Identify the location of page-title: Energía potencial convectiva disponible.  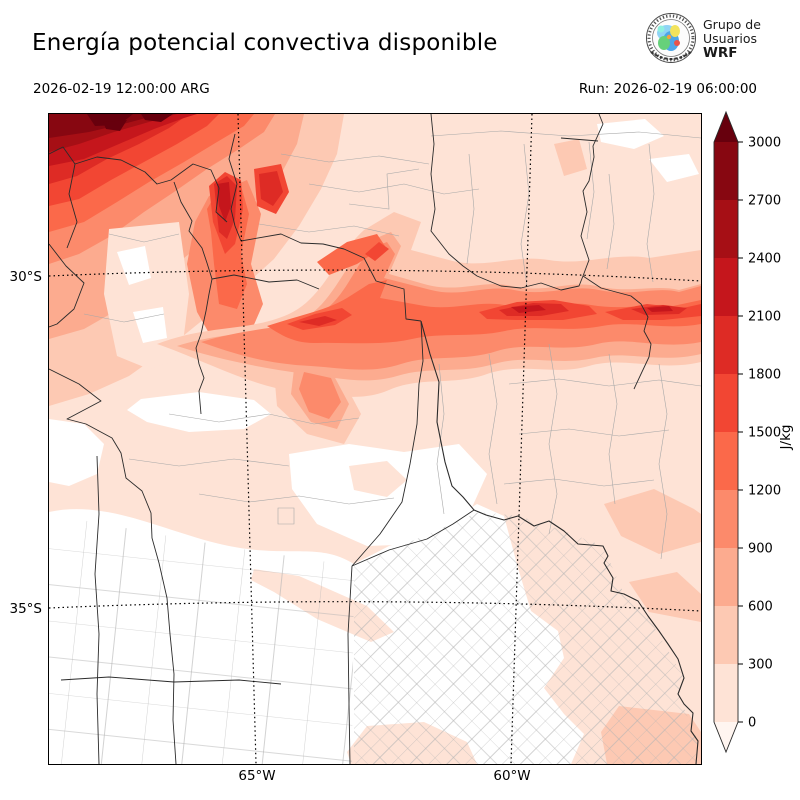
(265, 43).